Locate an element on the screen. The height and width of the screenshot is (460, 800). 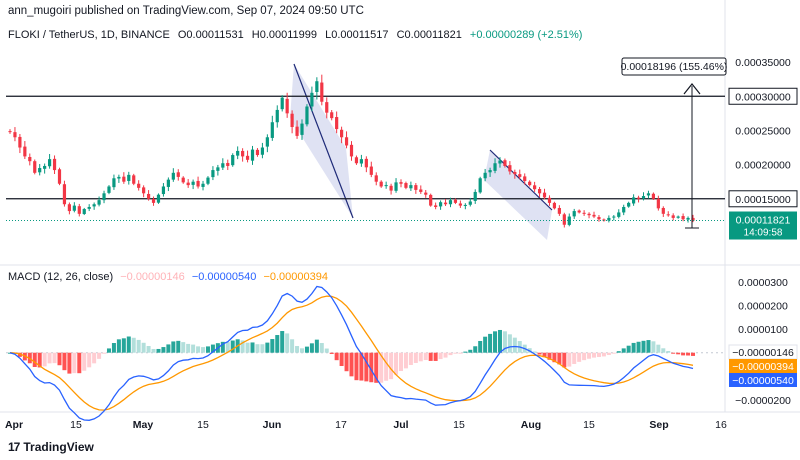
macd-hist-value: −0.00000146 is located at coordinates (152, 277).